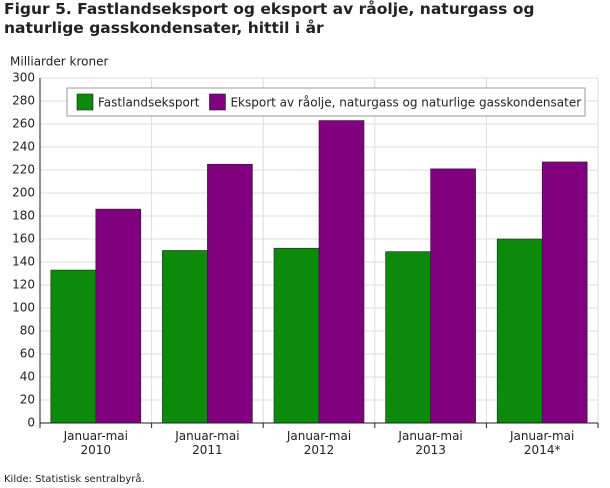 The image size is (610, 488). I want to click on x-tick-label: Januar-mai 2011, so click(206, 443).